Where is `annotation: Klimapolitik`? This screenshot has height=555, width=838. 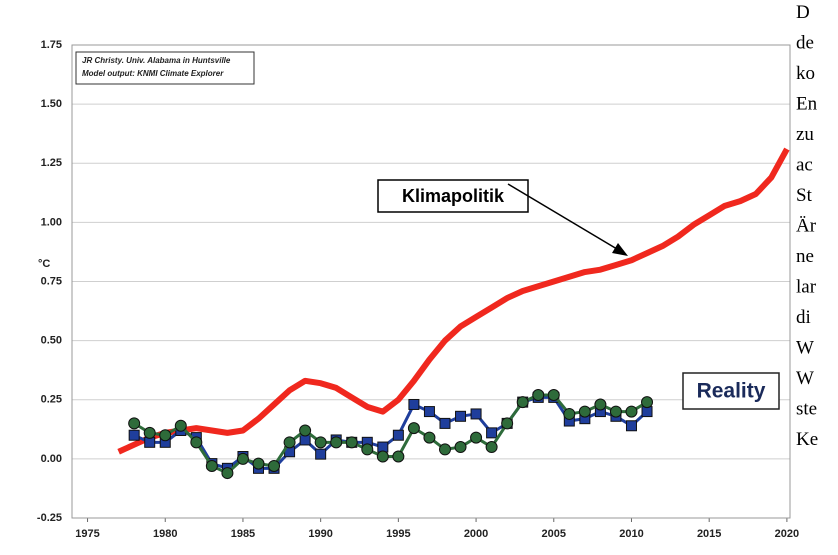
annotation: Klimapolitik is located at coordinates (453, 196).